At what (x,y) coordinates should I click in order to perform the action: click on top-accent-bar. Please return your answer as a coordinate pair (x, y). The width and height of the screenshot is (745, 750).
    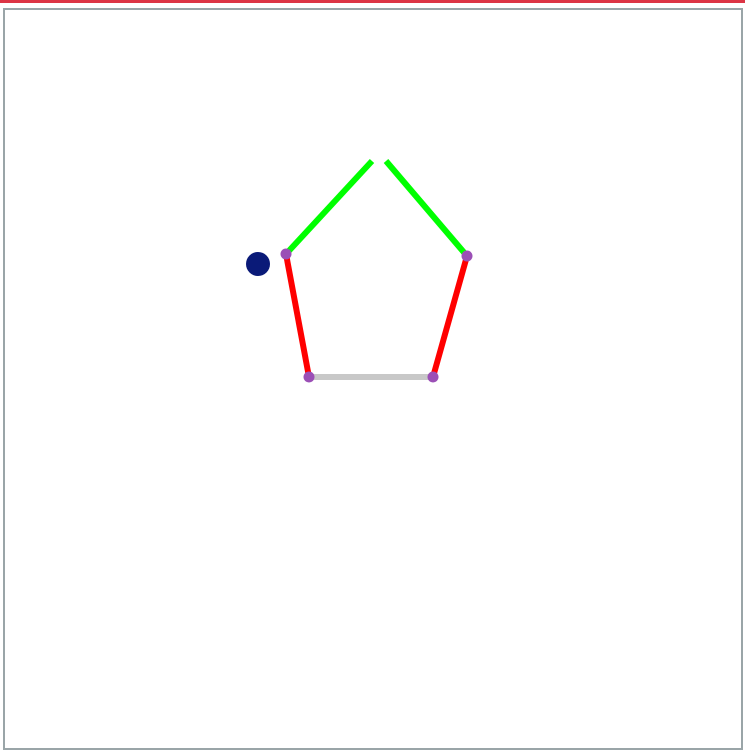
    Looking at the image, I should click on (372, 1).